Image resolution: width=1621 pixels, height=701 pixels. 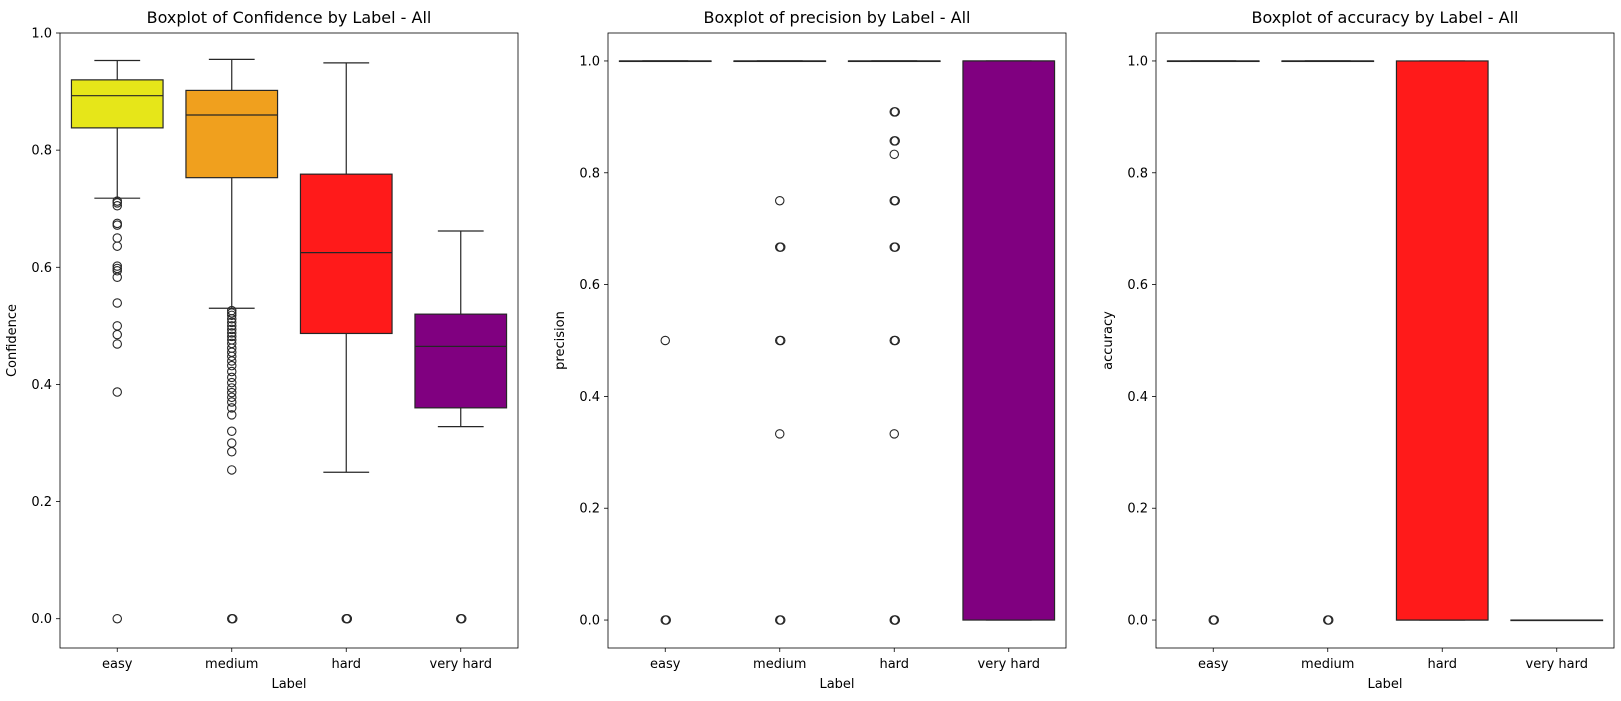 I want to click on chart-title: Boxplot of accuracy by Label - All, so click(x=1385, y=17).